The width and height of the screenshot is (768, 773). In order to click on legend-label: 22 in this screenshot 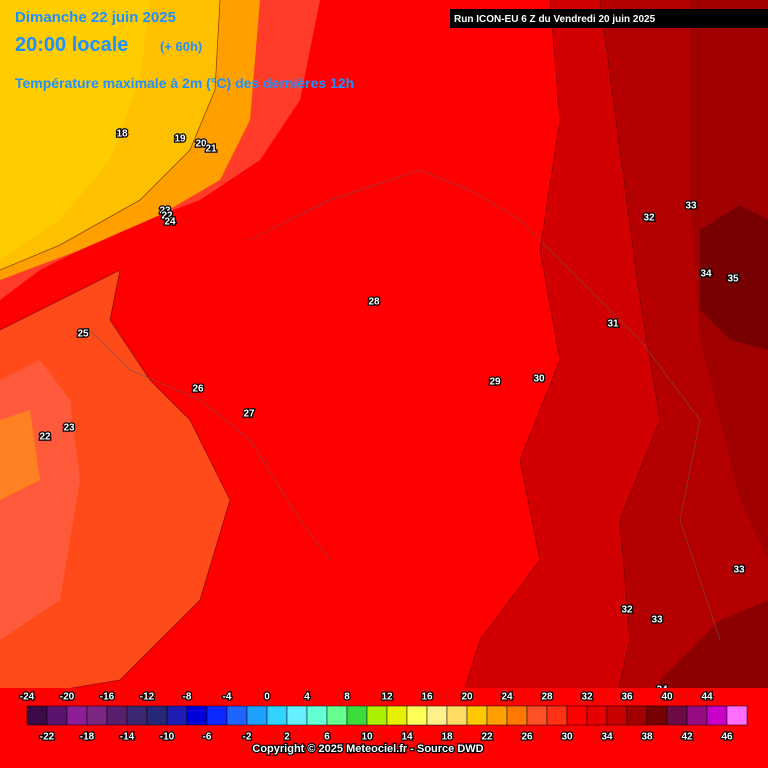, I will do `click(487, 737)`.